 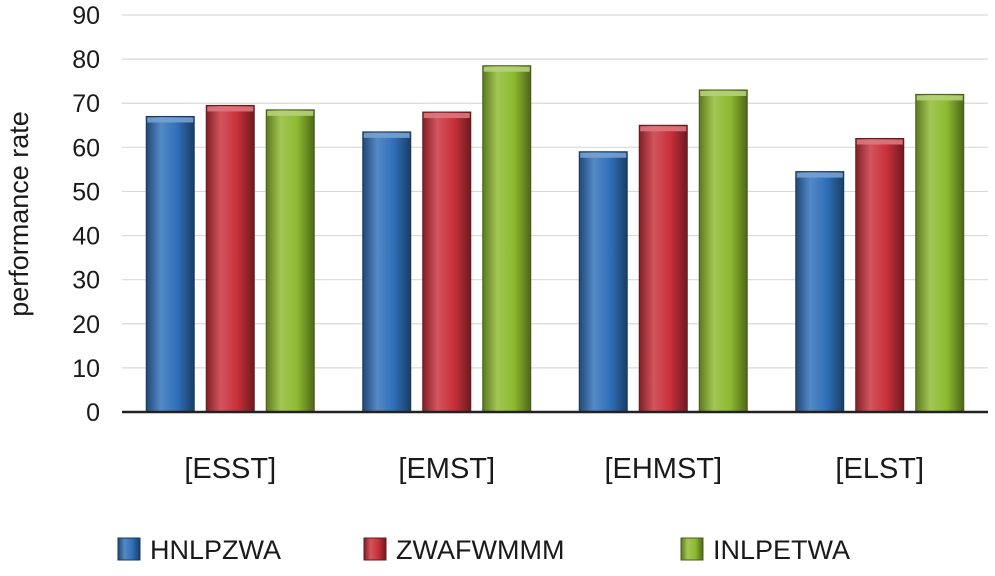 What do you see at coordinates (554, 469) in the screenshot?
I see `x-axis-categories: [ESST] [EMST] [EHMST] [ELST]` at bounding box center [554, 469].